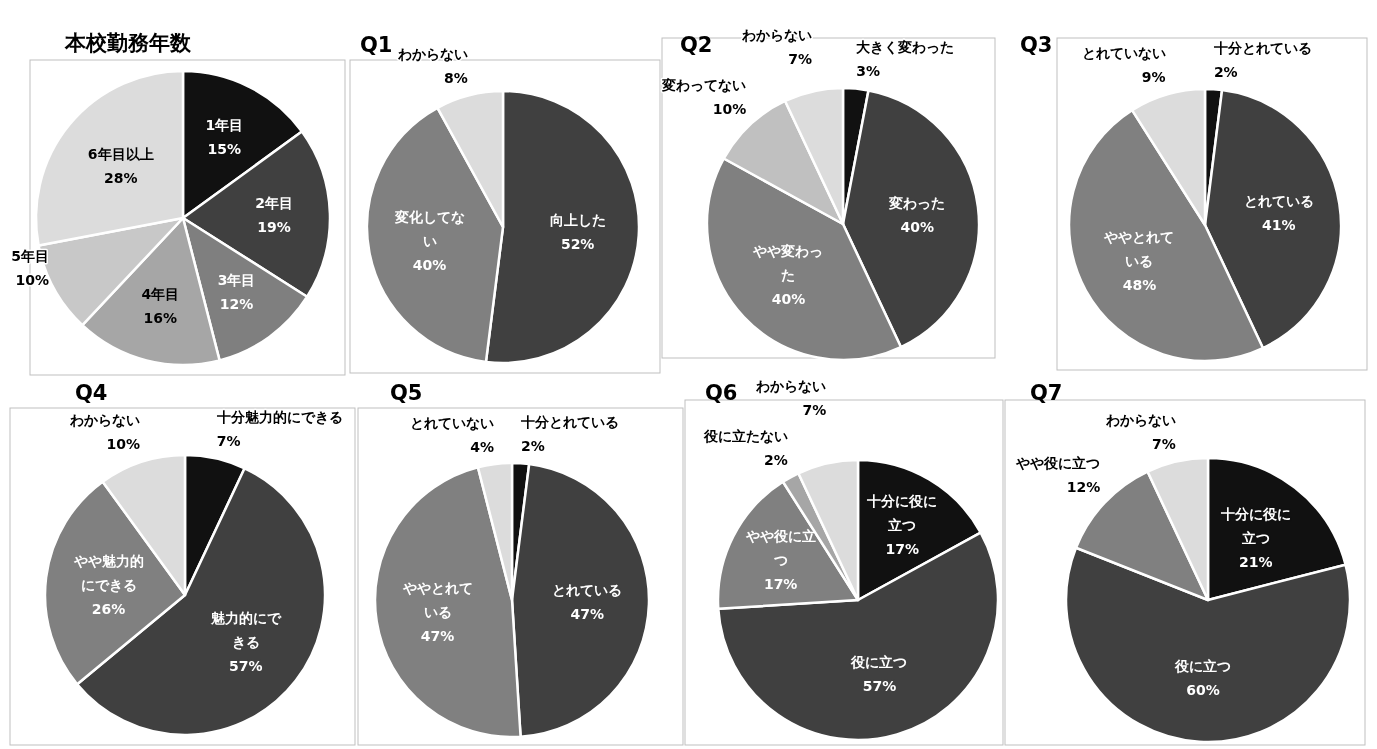 This screenshot has height=749, width=1377. What do you see at coordinates (279, 428) in the screenshot?
I see `data-label: 十分魅力的にできる 7%` at bounding box center [279, 428].